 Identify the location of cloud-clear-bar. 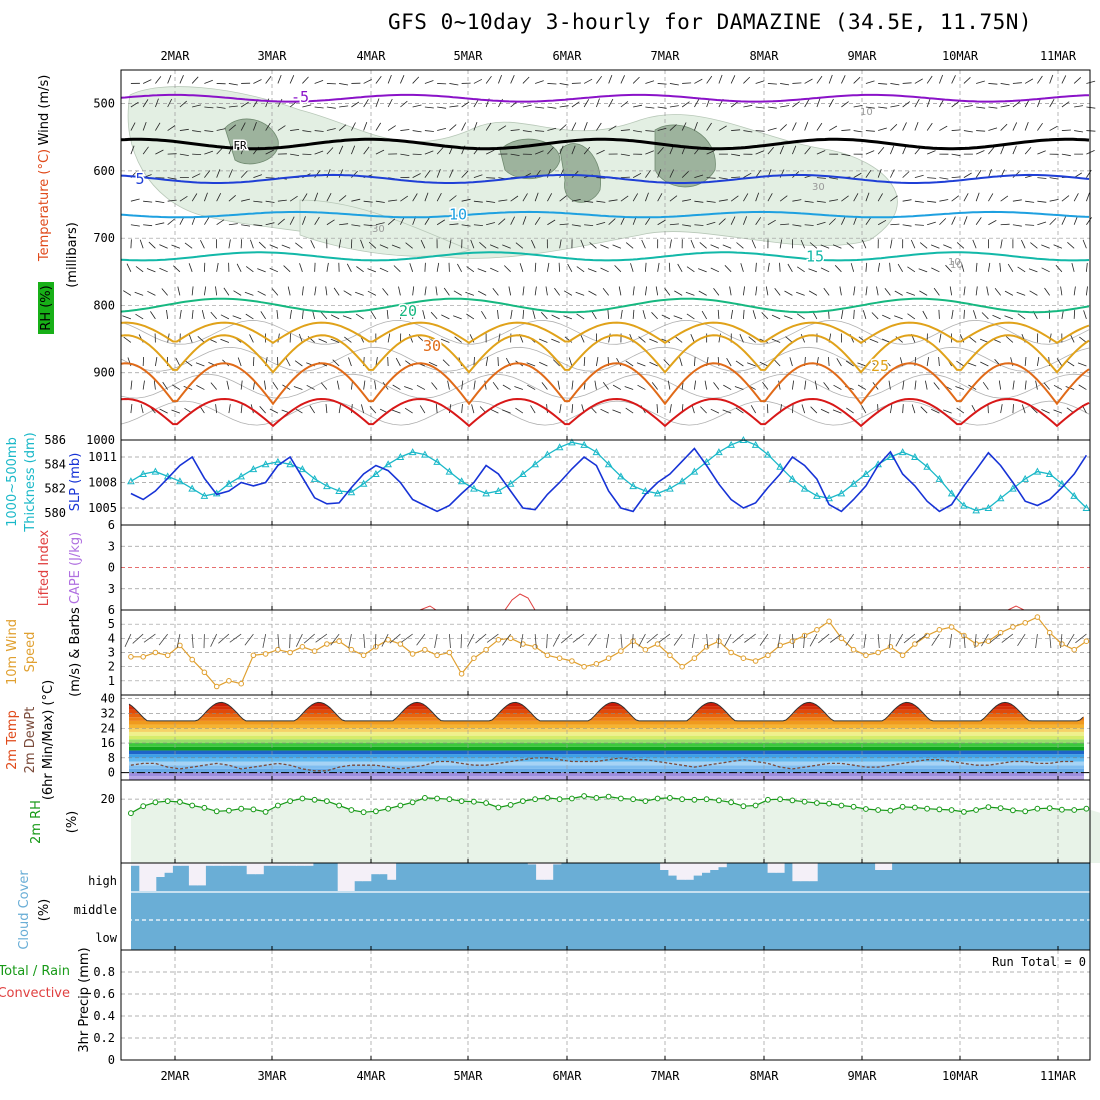
(226, 864).